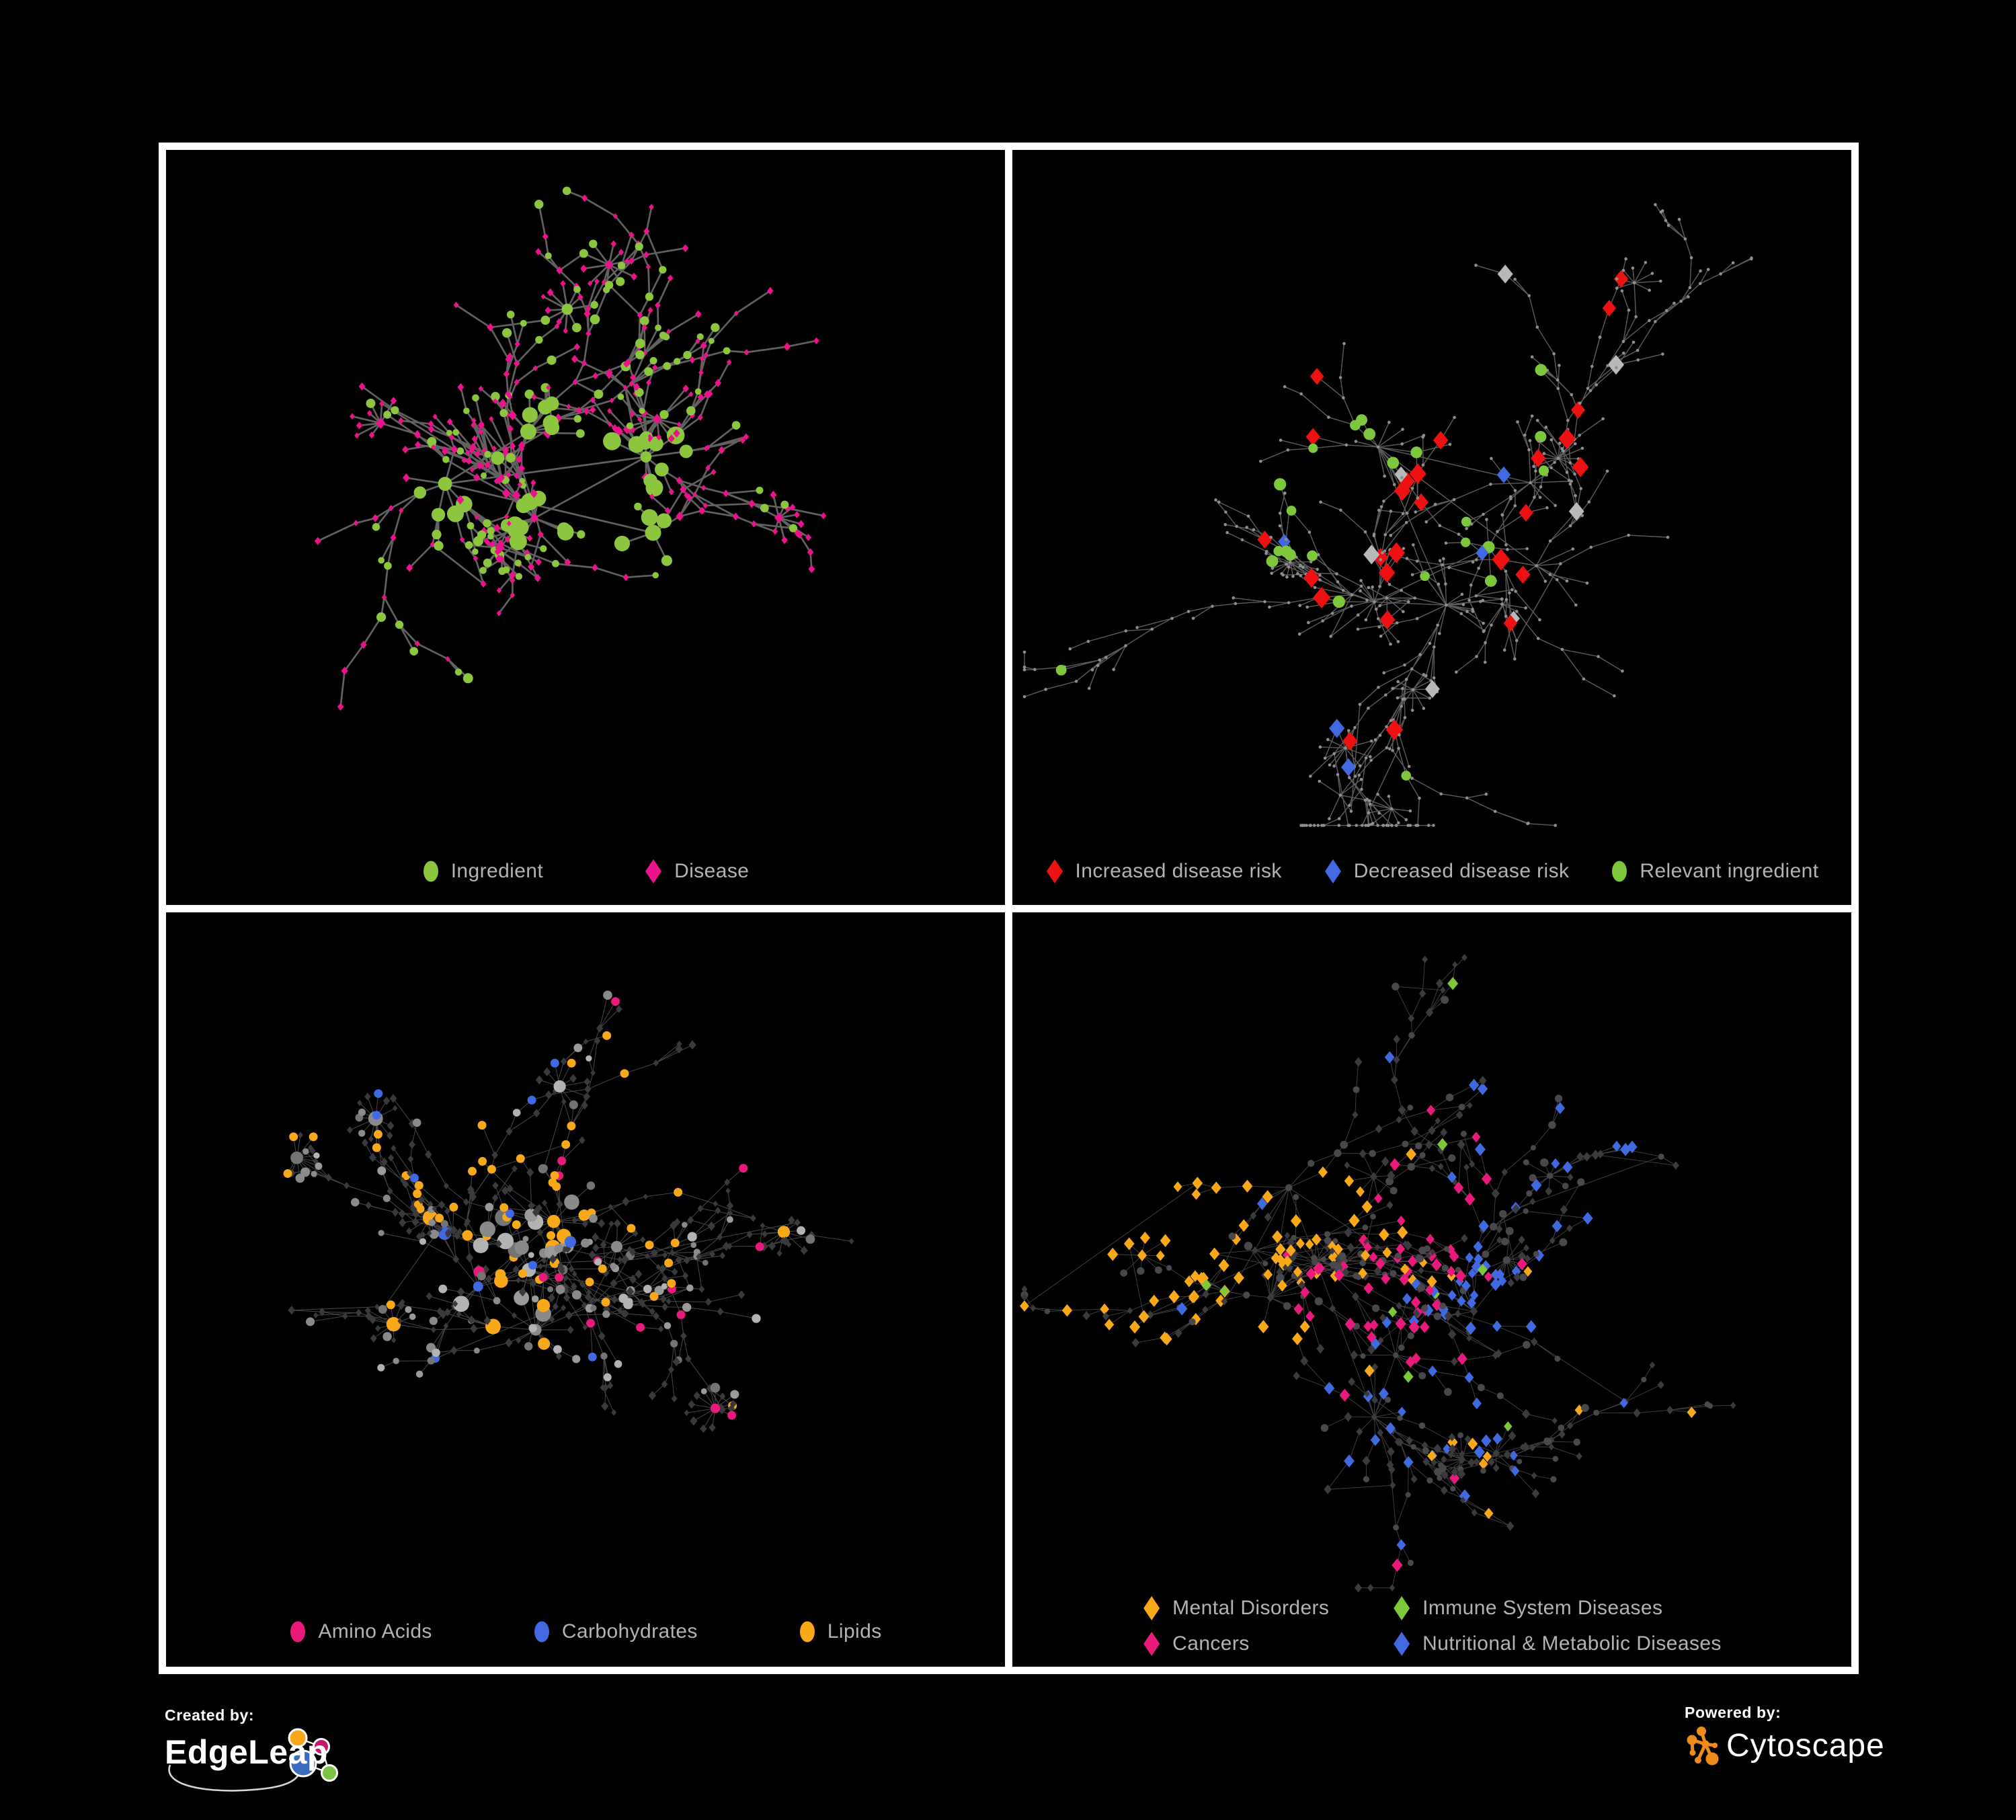 The image size is (2016, 1820). What do you see at coordinates (568, 1211) in the screenshot?
I see `network-ingredient-classes` at bounding box center [568, 1211].